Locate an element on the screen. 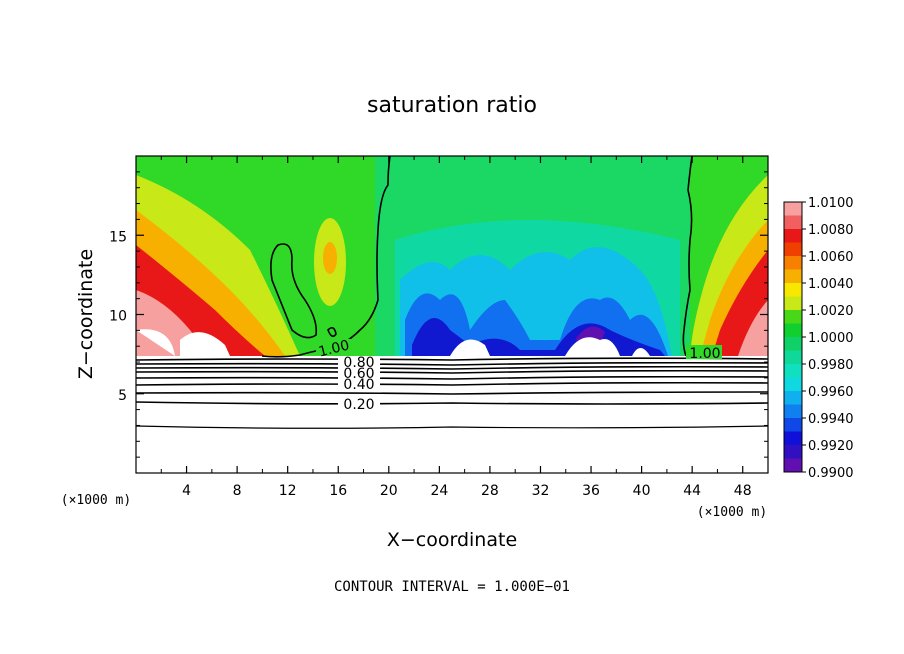  contour-0p30 is located at coordinates (452, 393).